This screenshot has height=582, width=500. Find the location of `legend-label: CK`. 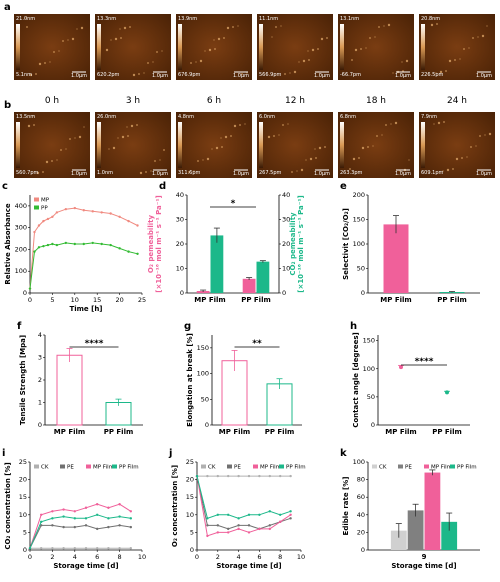

legend-label: CK is located at coordinates (383, 468).